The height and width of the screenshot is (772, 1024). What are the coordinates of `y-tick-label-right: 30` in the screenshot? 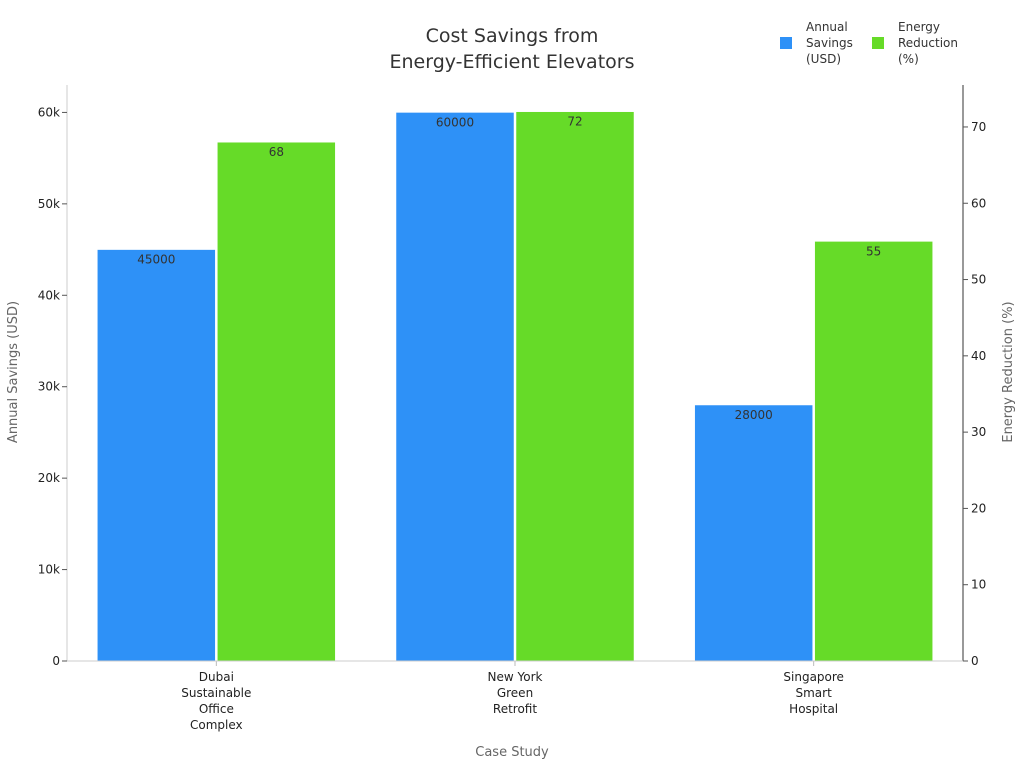 It's located at (978, 432).